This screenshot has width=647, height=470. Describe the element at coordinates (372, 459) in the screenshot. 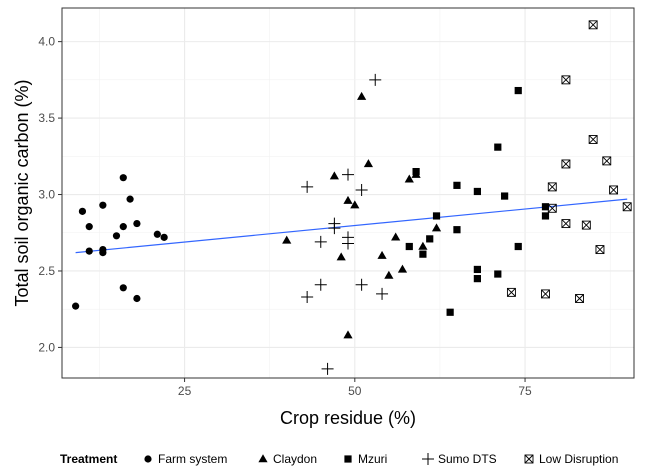

I see `legend-label-mzuri: Mzuri` at that location.